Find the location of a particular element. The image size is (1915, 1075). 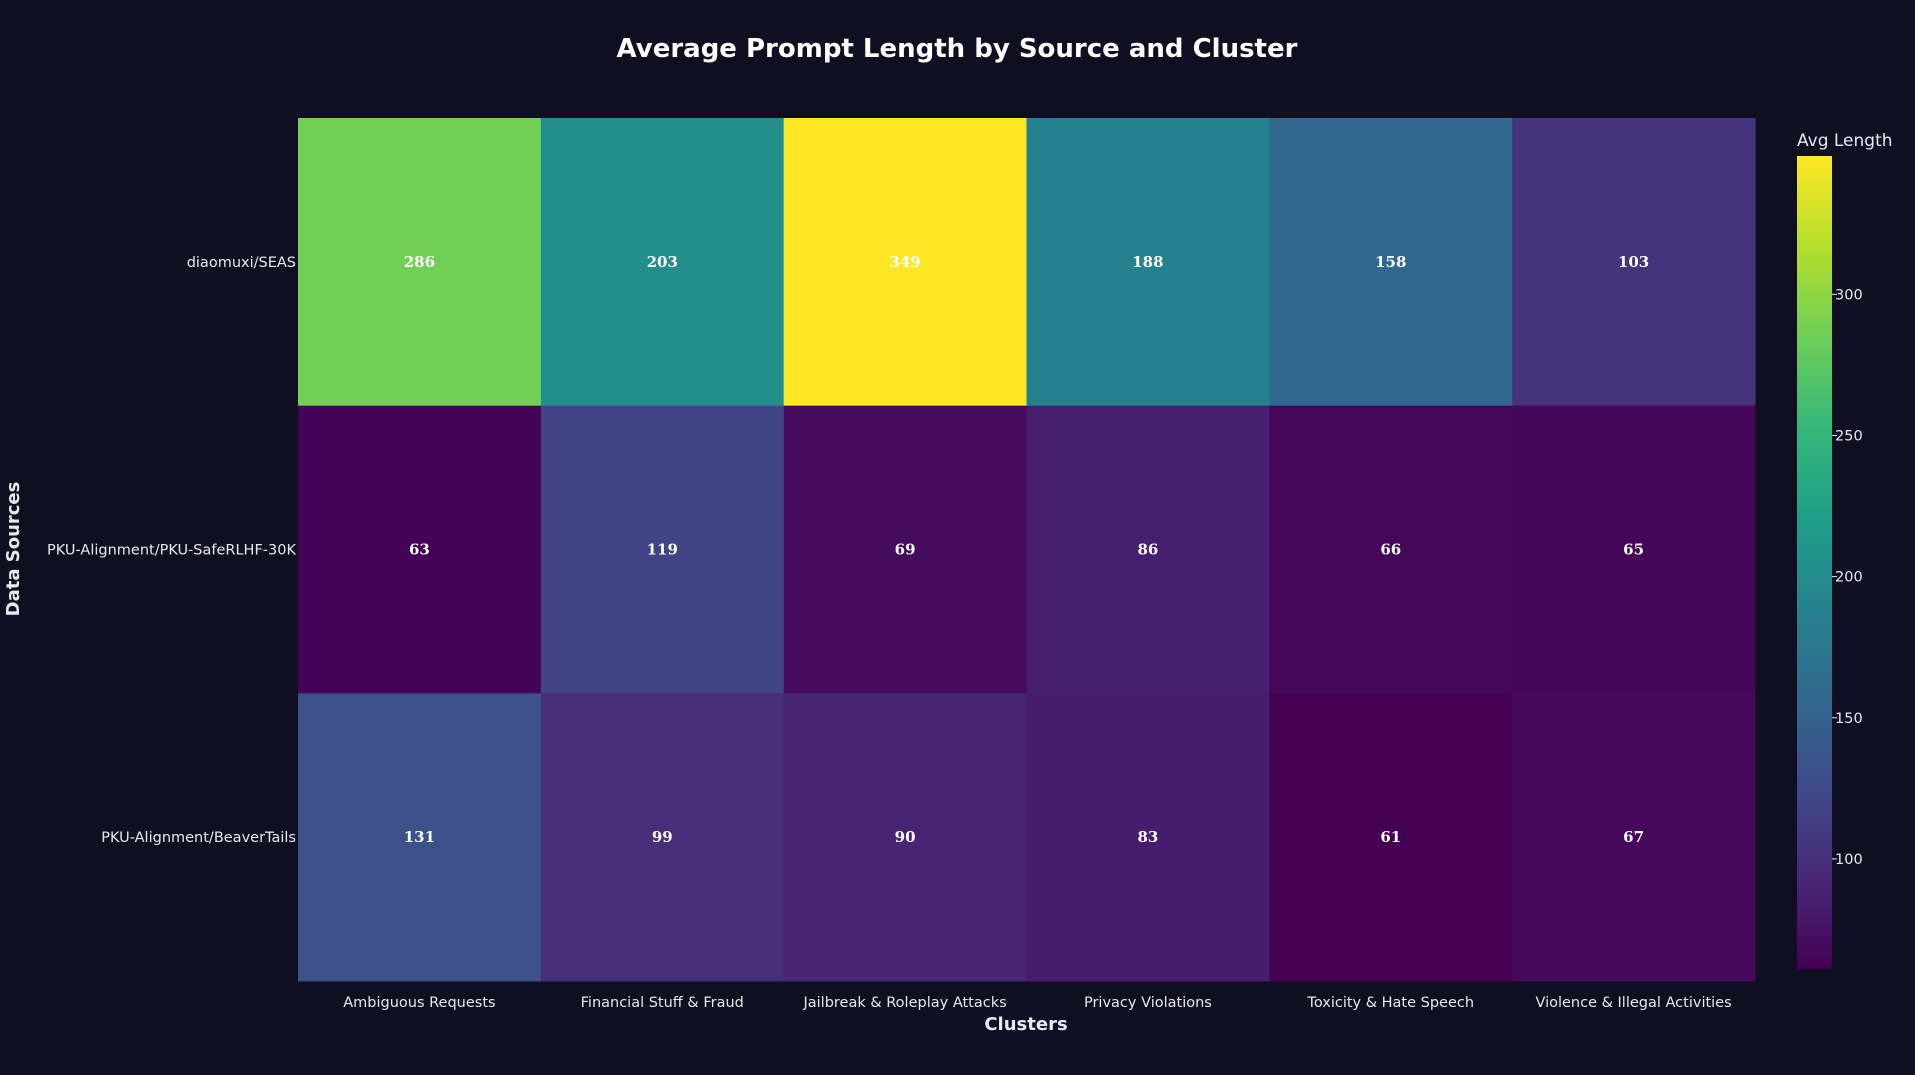

colorbar-tick-label: 200 is located at coordinates (1849, 578).